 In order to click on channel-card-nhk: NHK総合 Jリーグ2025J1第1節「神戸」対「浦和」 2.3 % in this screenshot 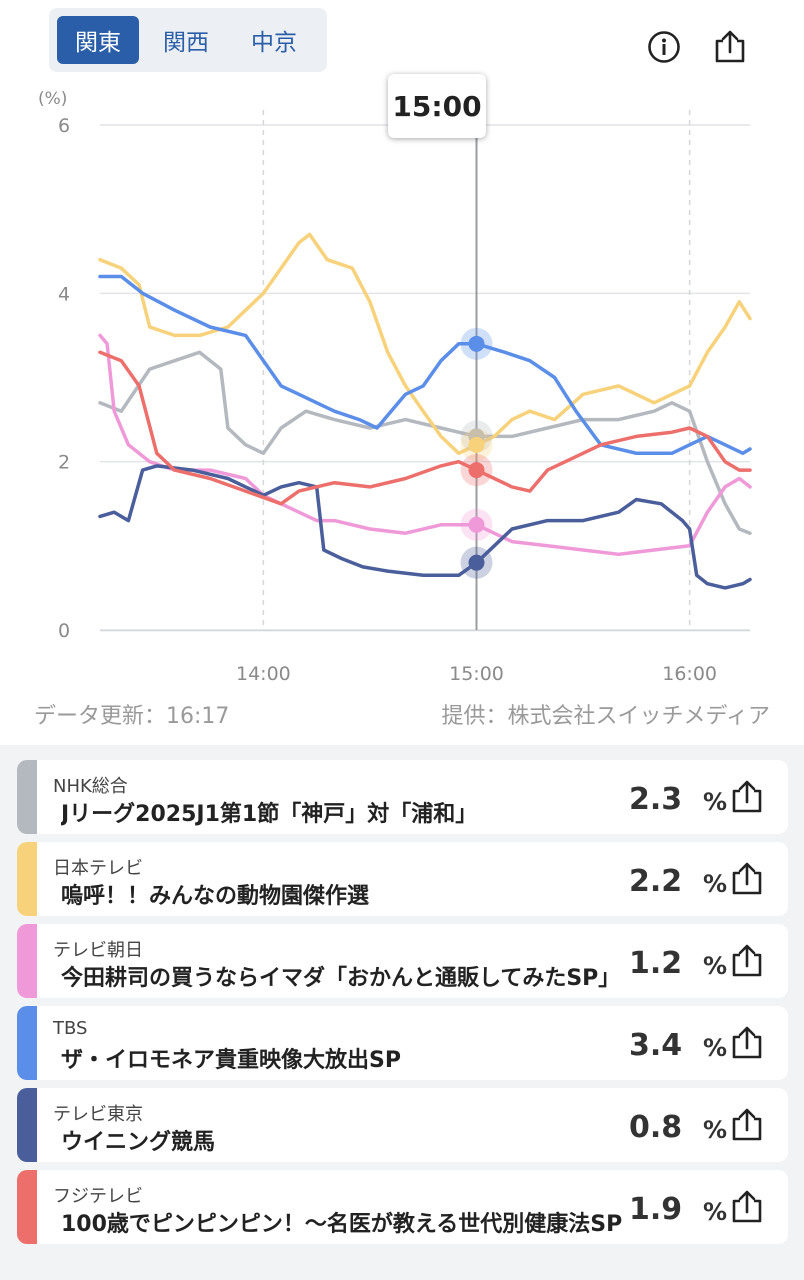, I will do `click(402, 797)`.